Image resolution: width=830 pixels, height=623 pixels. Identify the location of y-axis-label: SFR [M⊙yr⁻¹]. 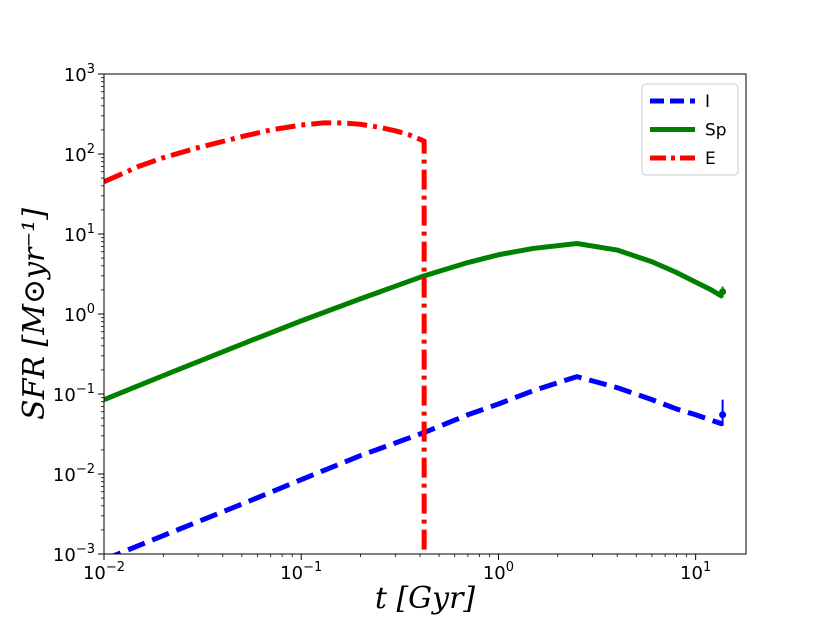
(34, 314).